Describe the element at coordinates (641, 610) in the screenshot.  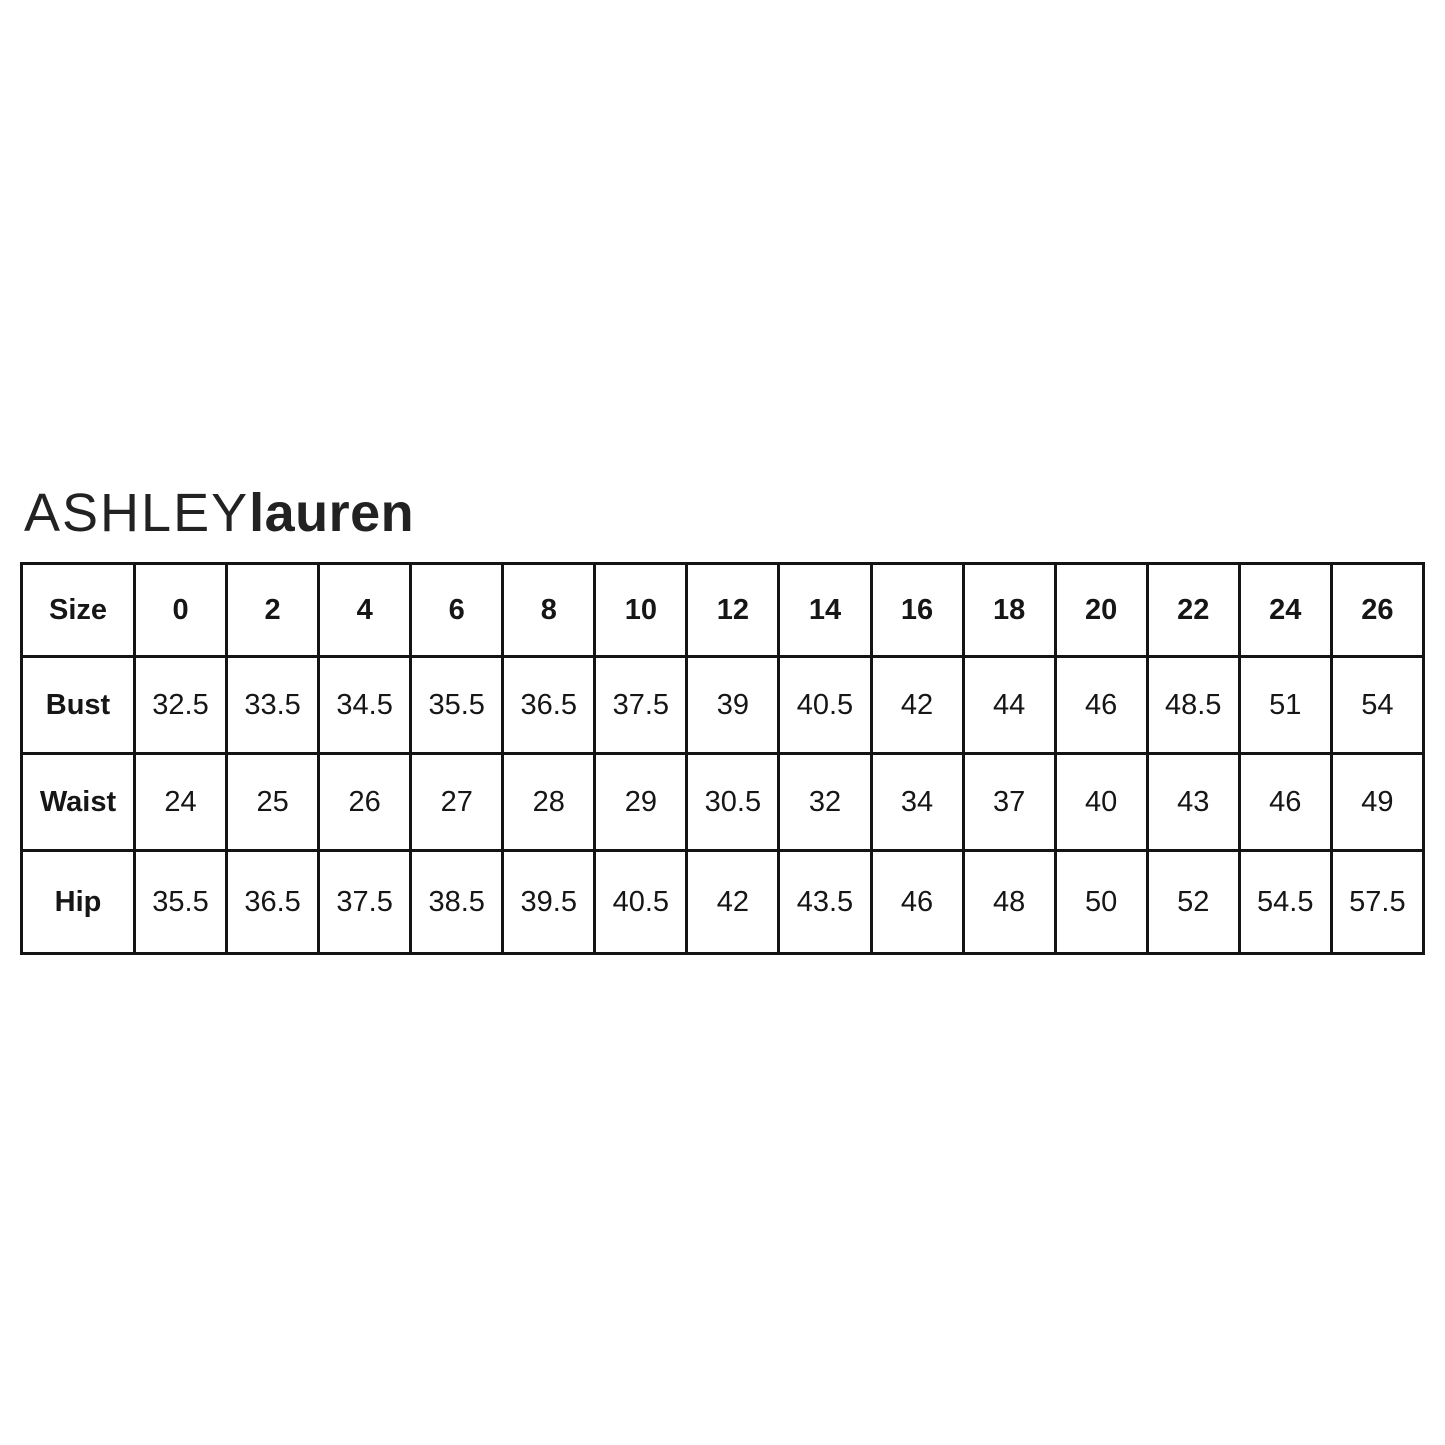
I see `column-header-cell: 10` at that location.